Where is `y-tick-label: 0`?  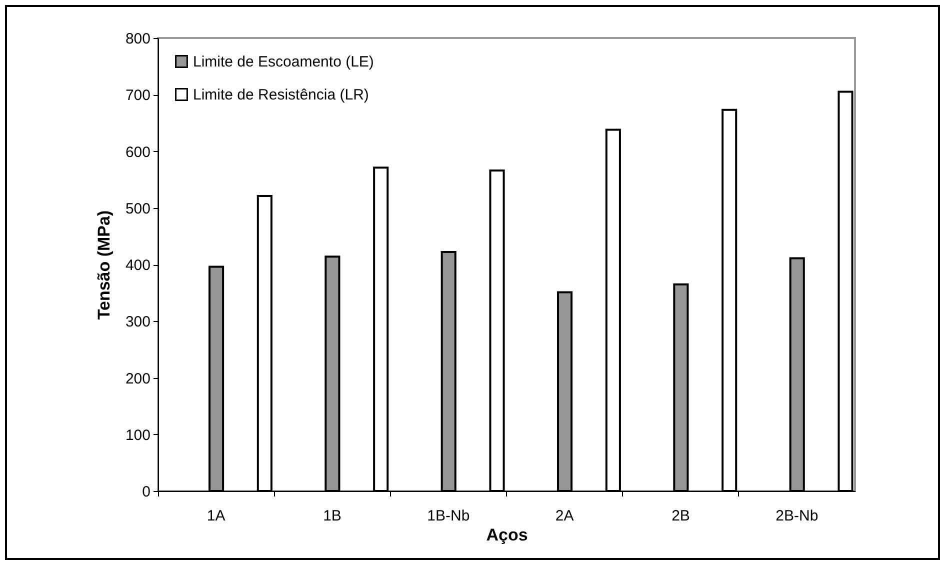 y-tick-label: 0 is located at coordinates (146, 492).